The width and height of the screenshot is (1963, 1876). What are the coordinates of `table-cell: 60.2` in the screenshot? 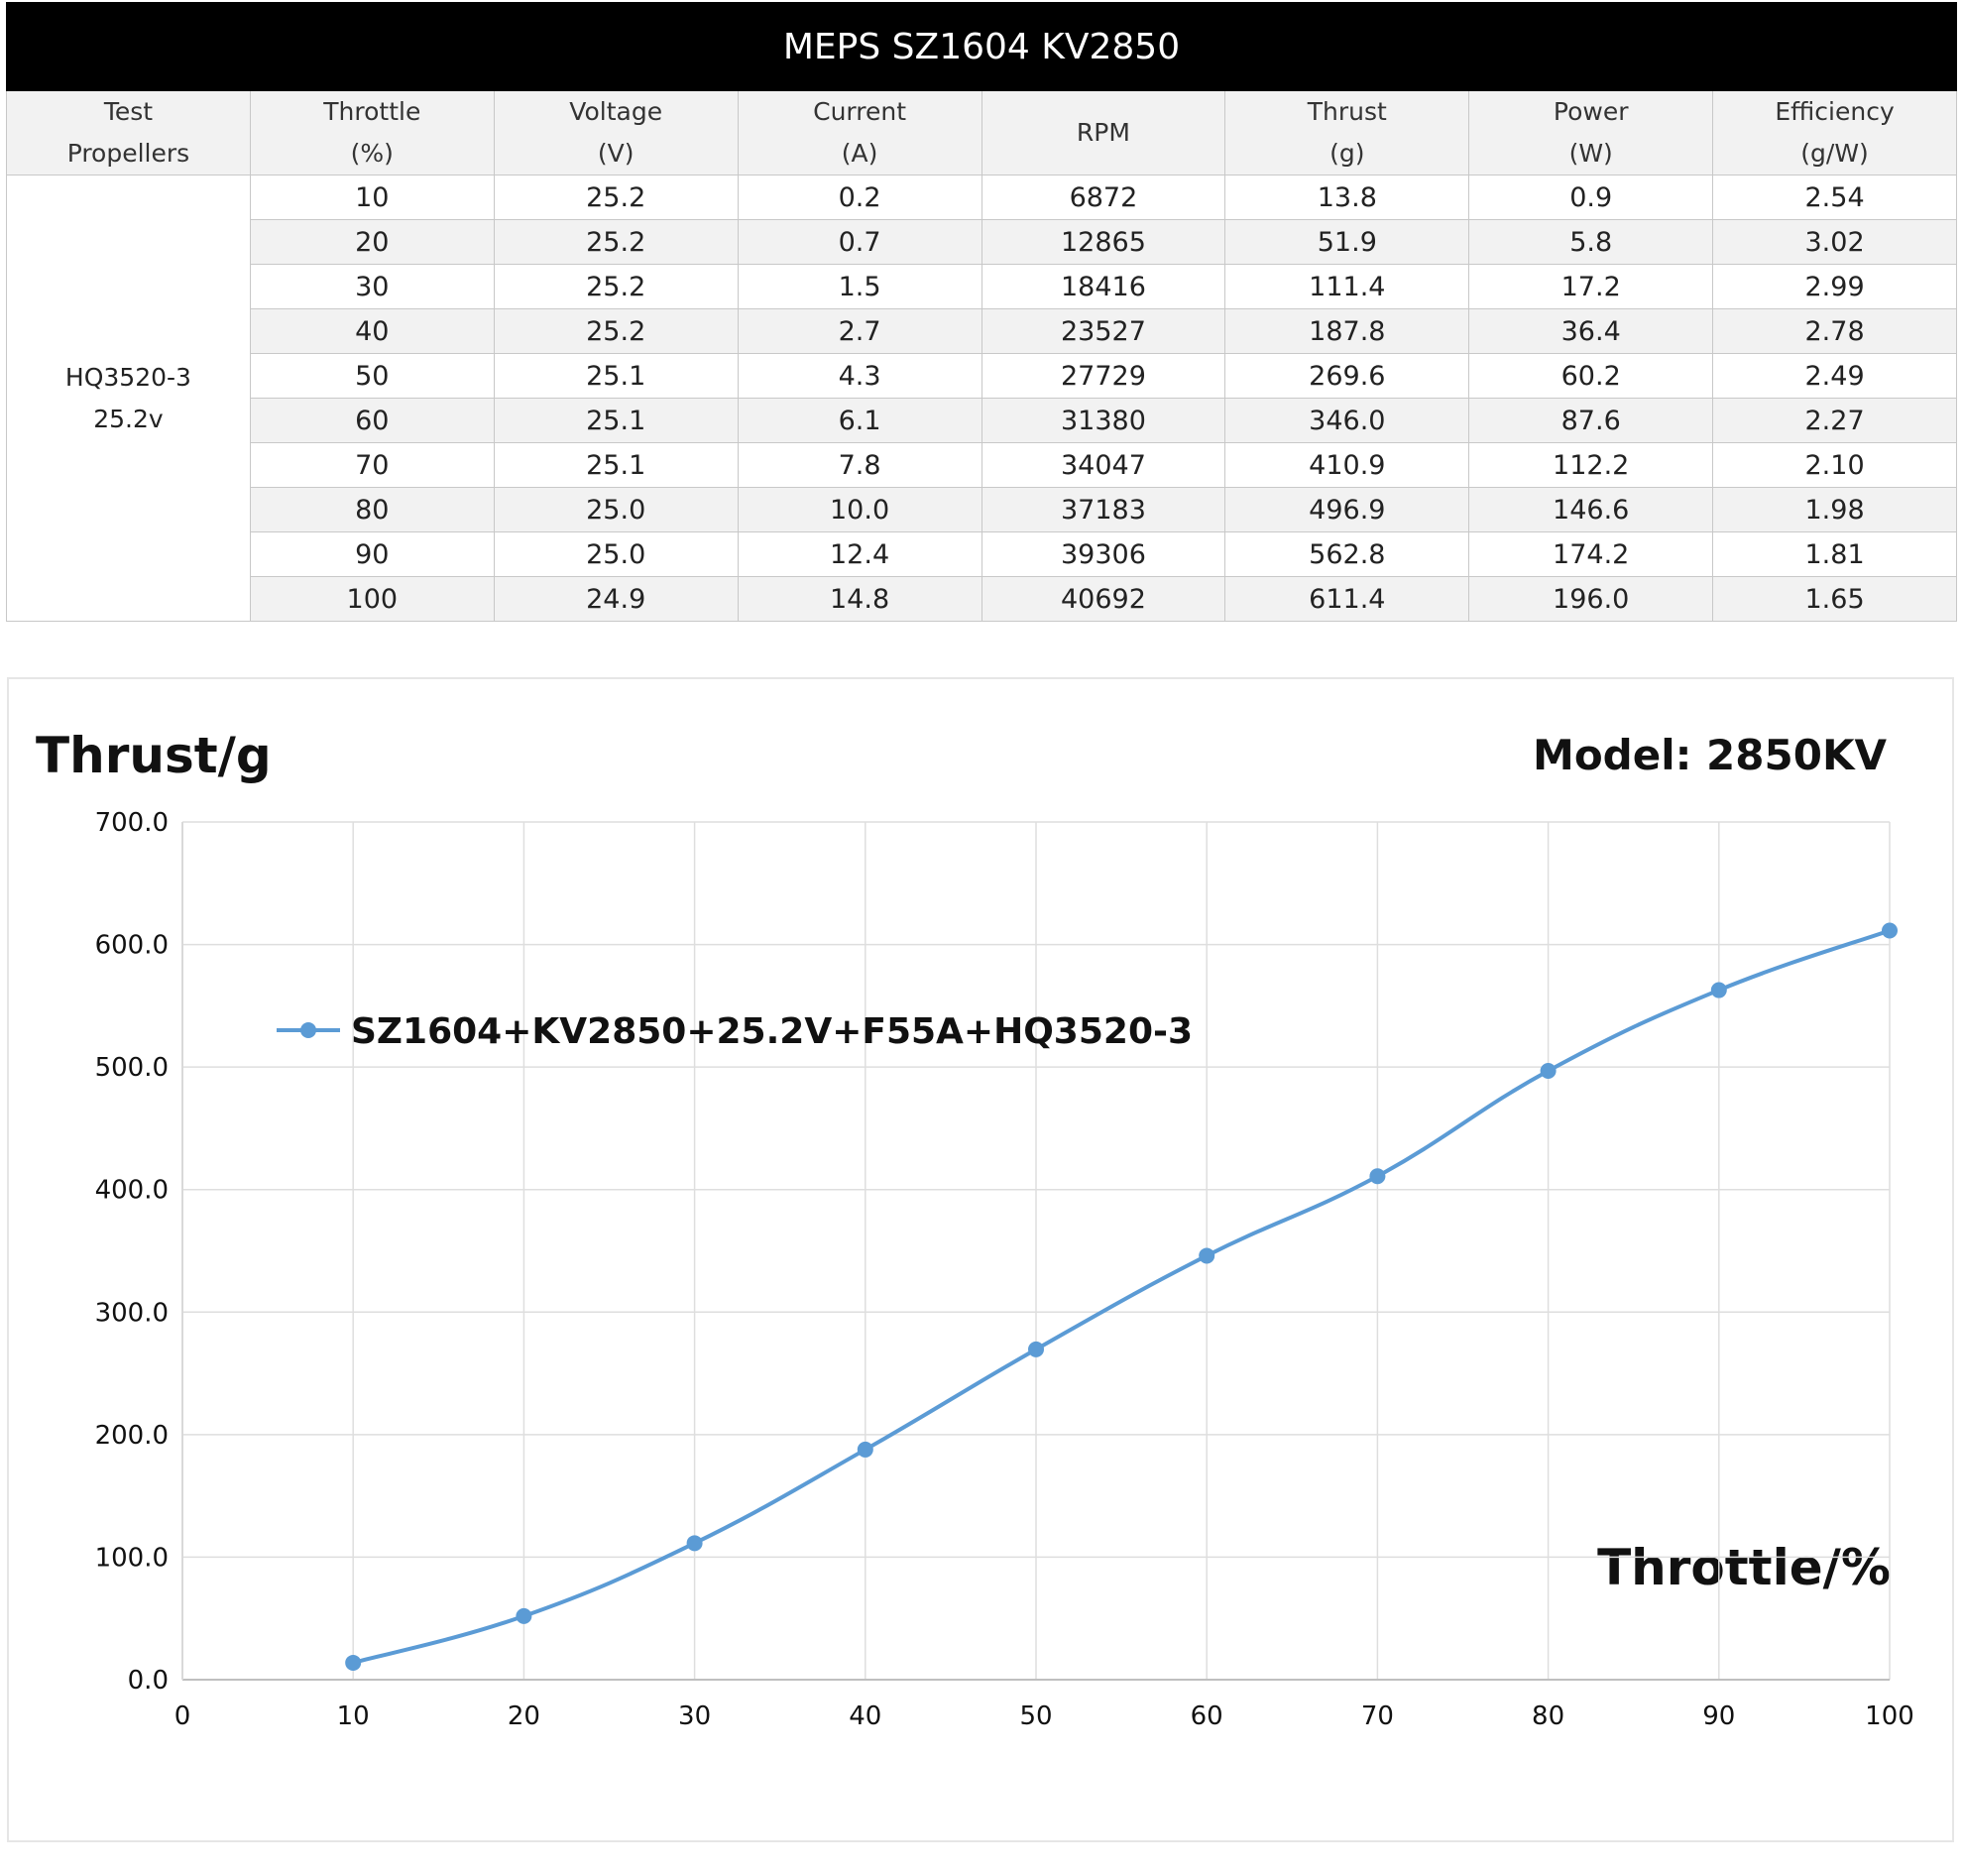 It's located at (1591, 376).